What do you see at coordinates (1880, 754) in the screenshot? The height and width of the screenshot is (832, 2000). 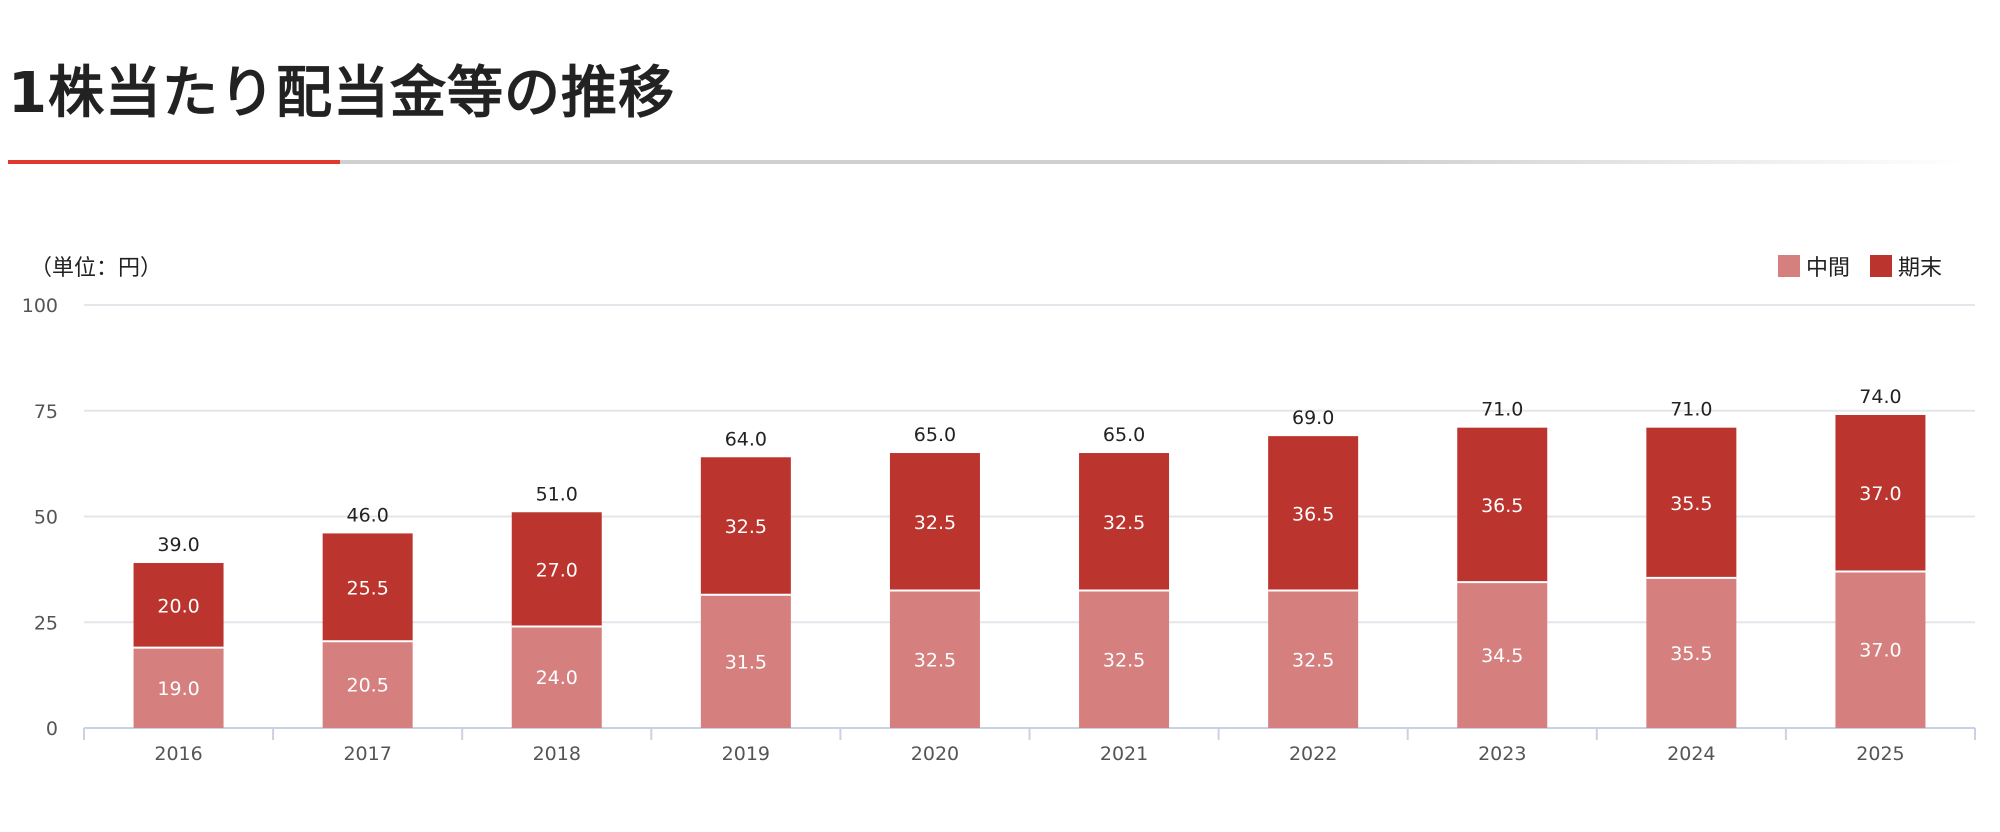 I see `x-tick-label: 2025` at bounding box center [1880, 754].